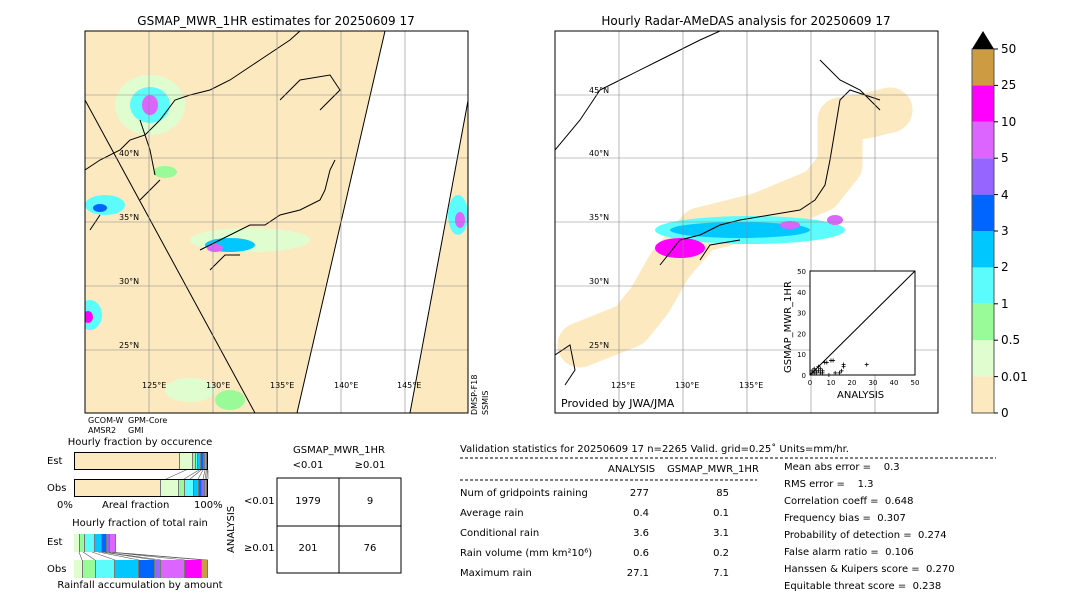 Image resolution: width=1080 pixels, height=612 pixels. I want to click on row-label-est: Est, so click(55, 542).